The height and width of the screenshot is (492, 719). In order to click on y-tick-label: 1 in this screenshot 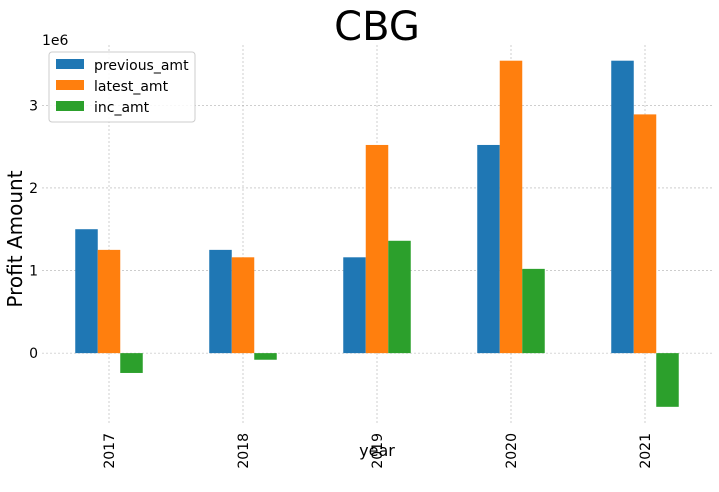, I will do `click(33, 272)`.